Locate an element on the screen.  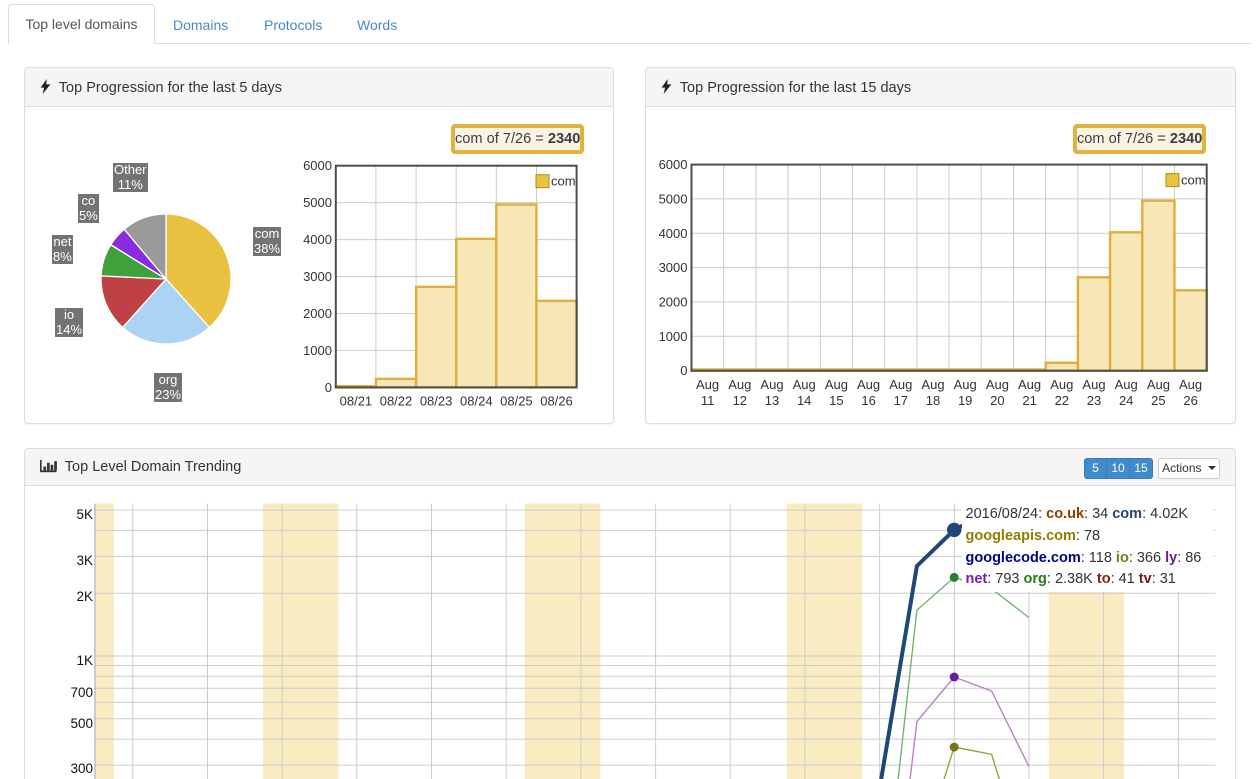
svg-text: 08/23 is located at coordinates (436, 400).